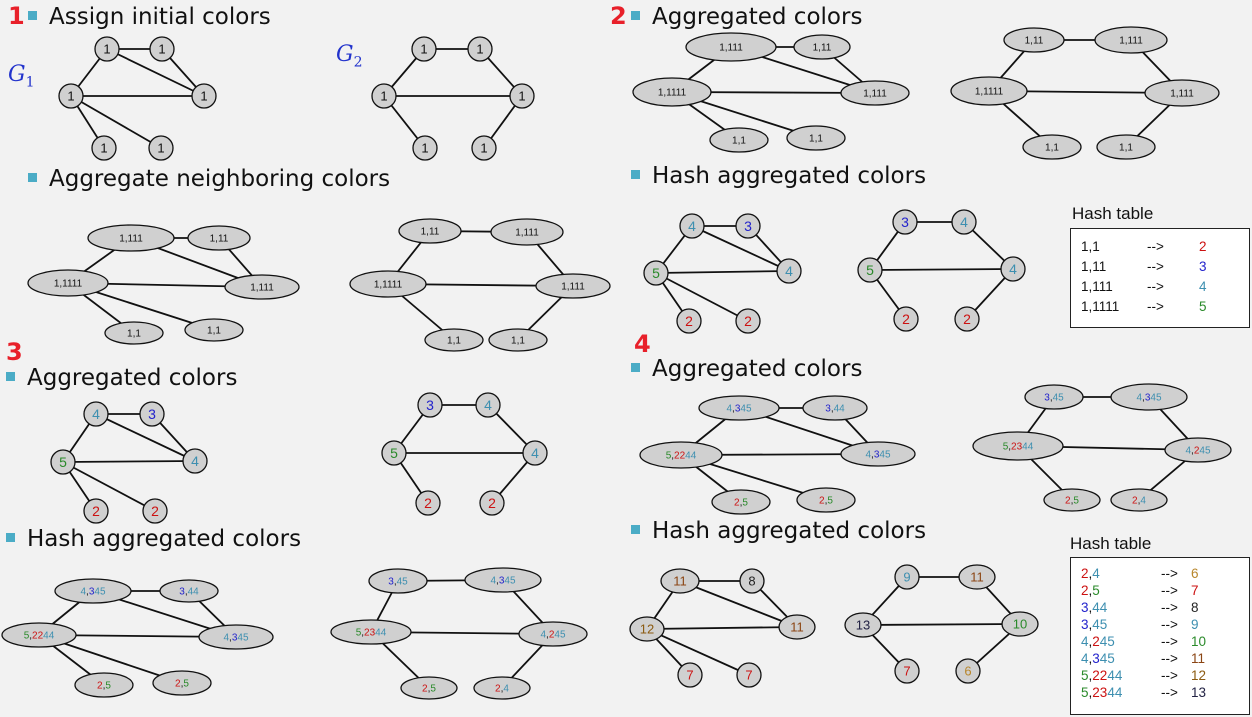 Image resolution: width=1252 pixels, height=717 pixels. I want to click on hash-value: 13, so click(1199, 692).